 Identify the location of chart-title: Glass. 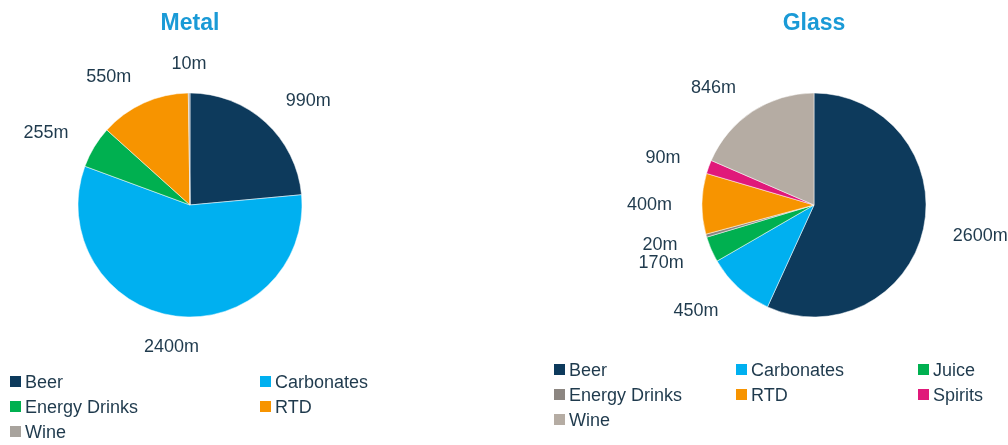
(814, 22).